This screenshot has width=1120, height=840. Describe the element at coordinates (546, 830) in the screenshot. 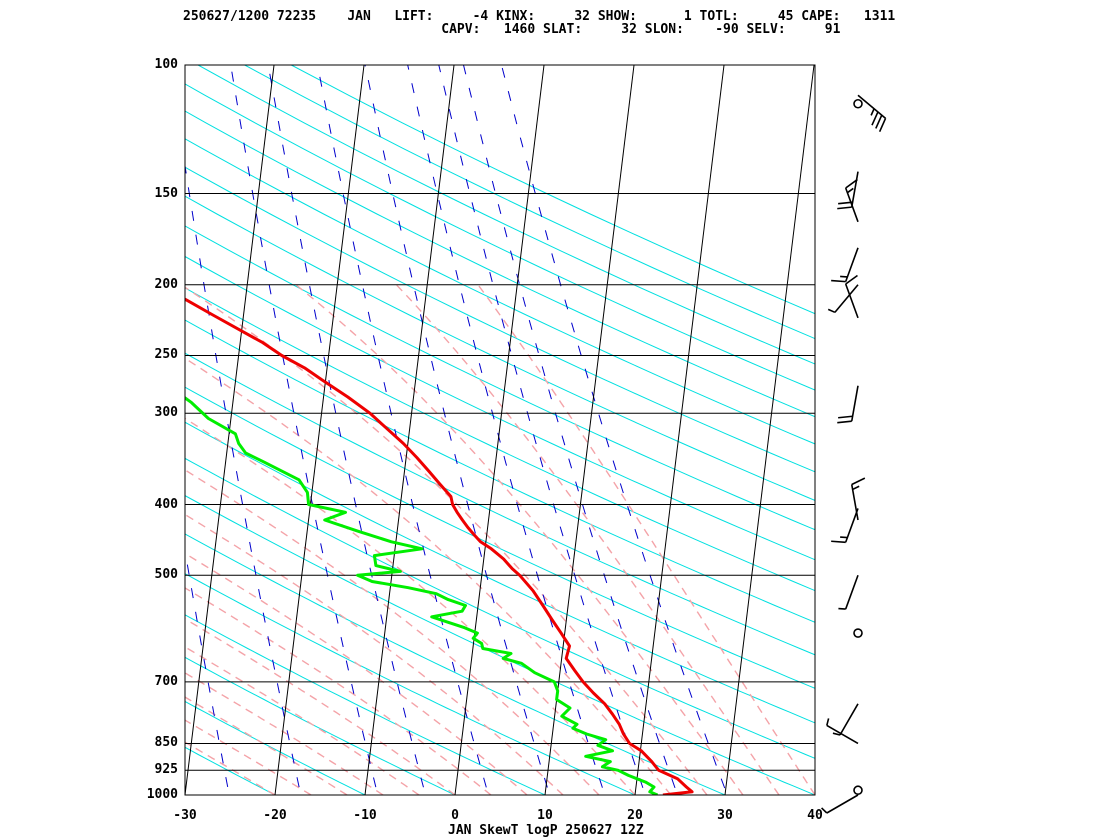

I see `chart-title: JAN SkewT logP 250627 12Z` at that location.